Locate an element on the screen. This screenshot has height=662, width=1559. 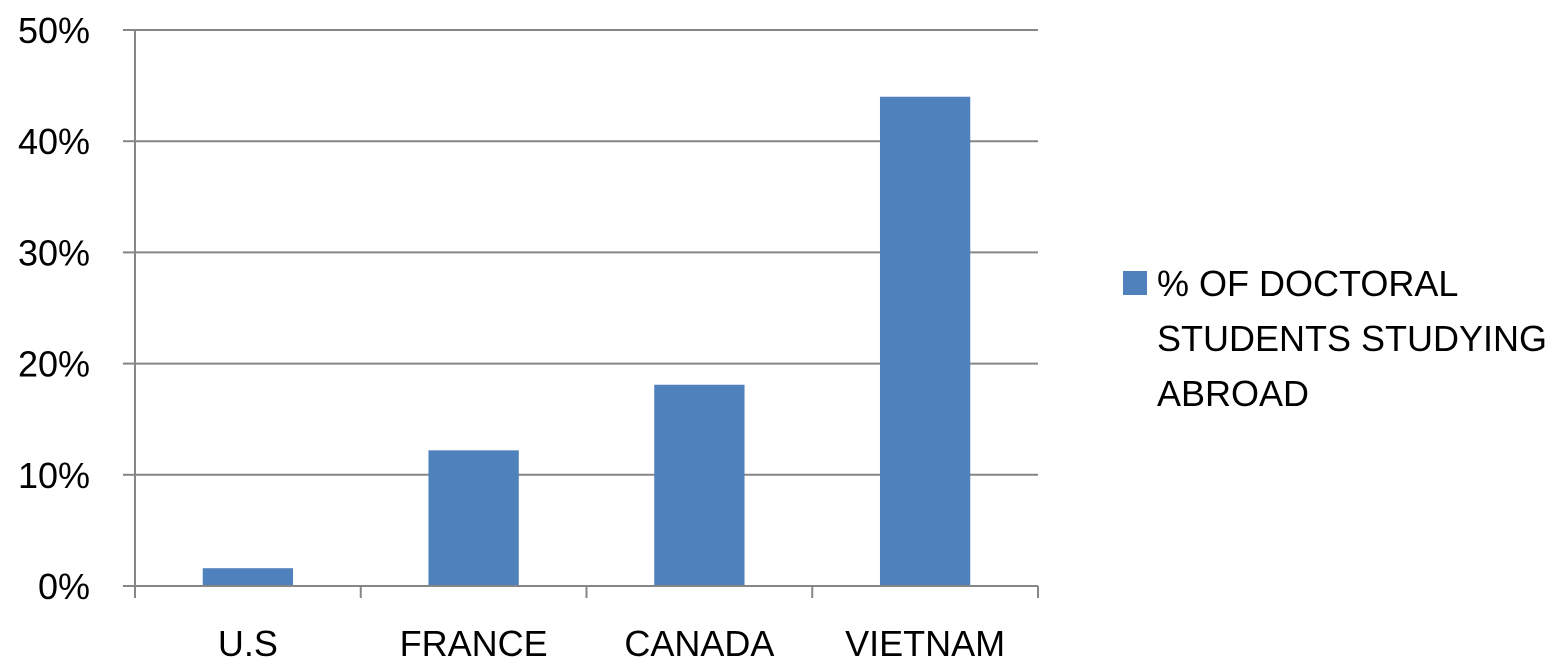
legend-swatch is located at coordinates (1135, 283).